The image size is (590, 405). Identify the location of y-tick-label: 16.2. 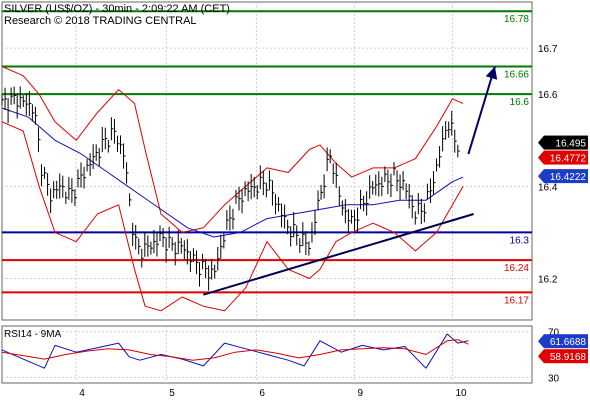
(548, 280).